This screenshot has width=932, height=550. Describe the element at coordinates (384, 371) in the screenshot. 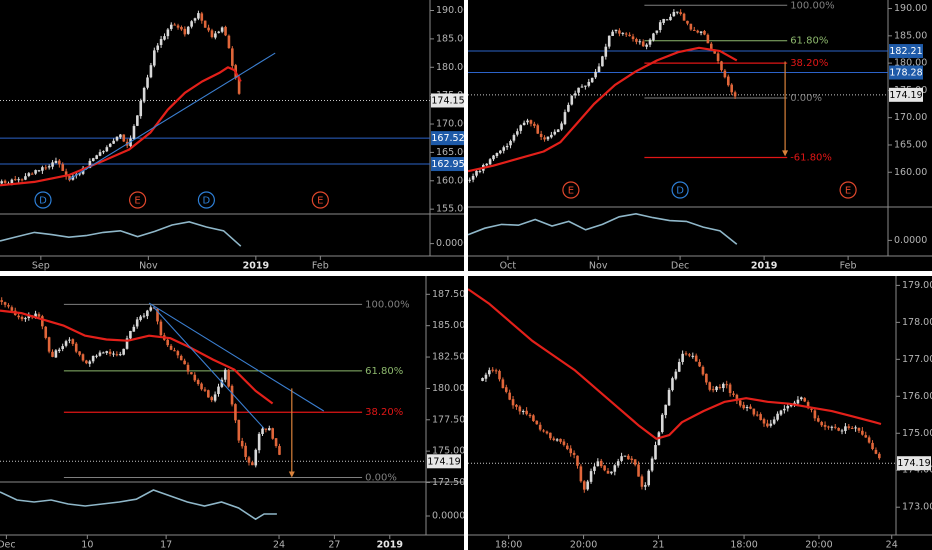

I see `fib-level-label: 61.80%` at that location.